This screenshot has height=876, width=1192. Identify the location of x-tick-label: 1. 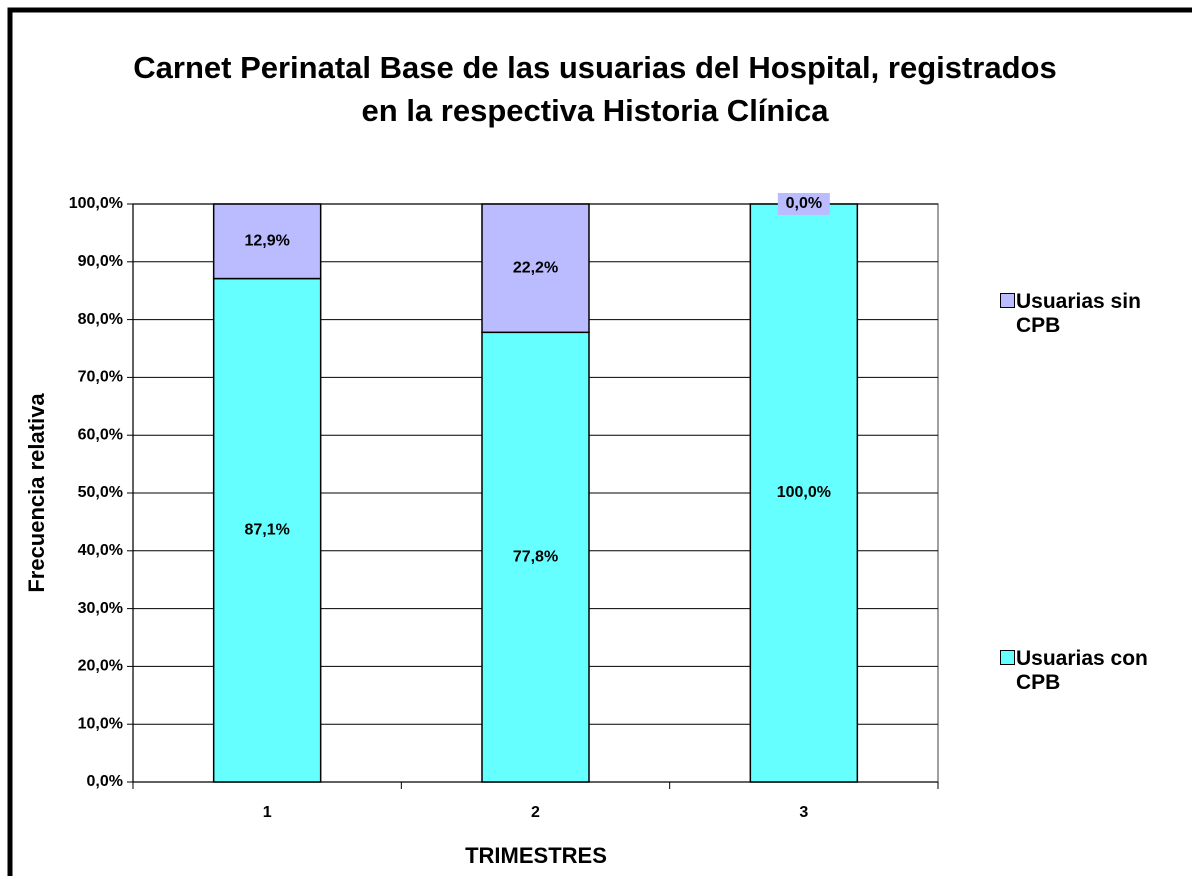
(267, 812).